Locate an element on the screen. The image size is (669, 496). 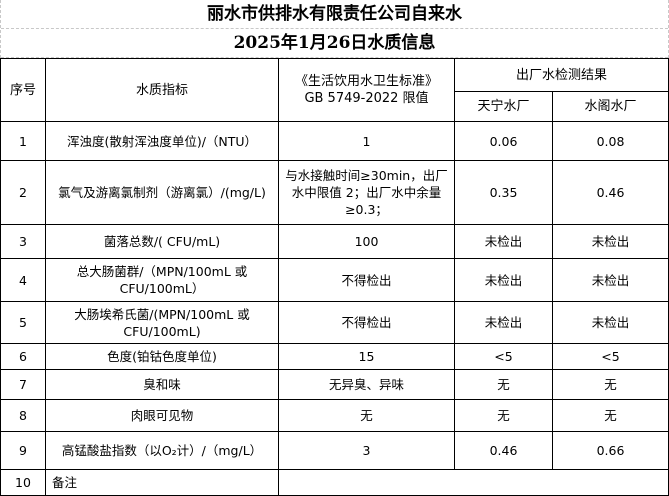
row-limit: 与水接触时间≥30min，出厂水中限值 2；出厂水中余量≥0.3； is located at coordinates (366, 192).